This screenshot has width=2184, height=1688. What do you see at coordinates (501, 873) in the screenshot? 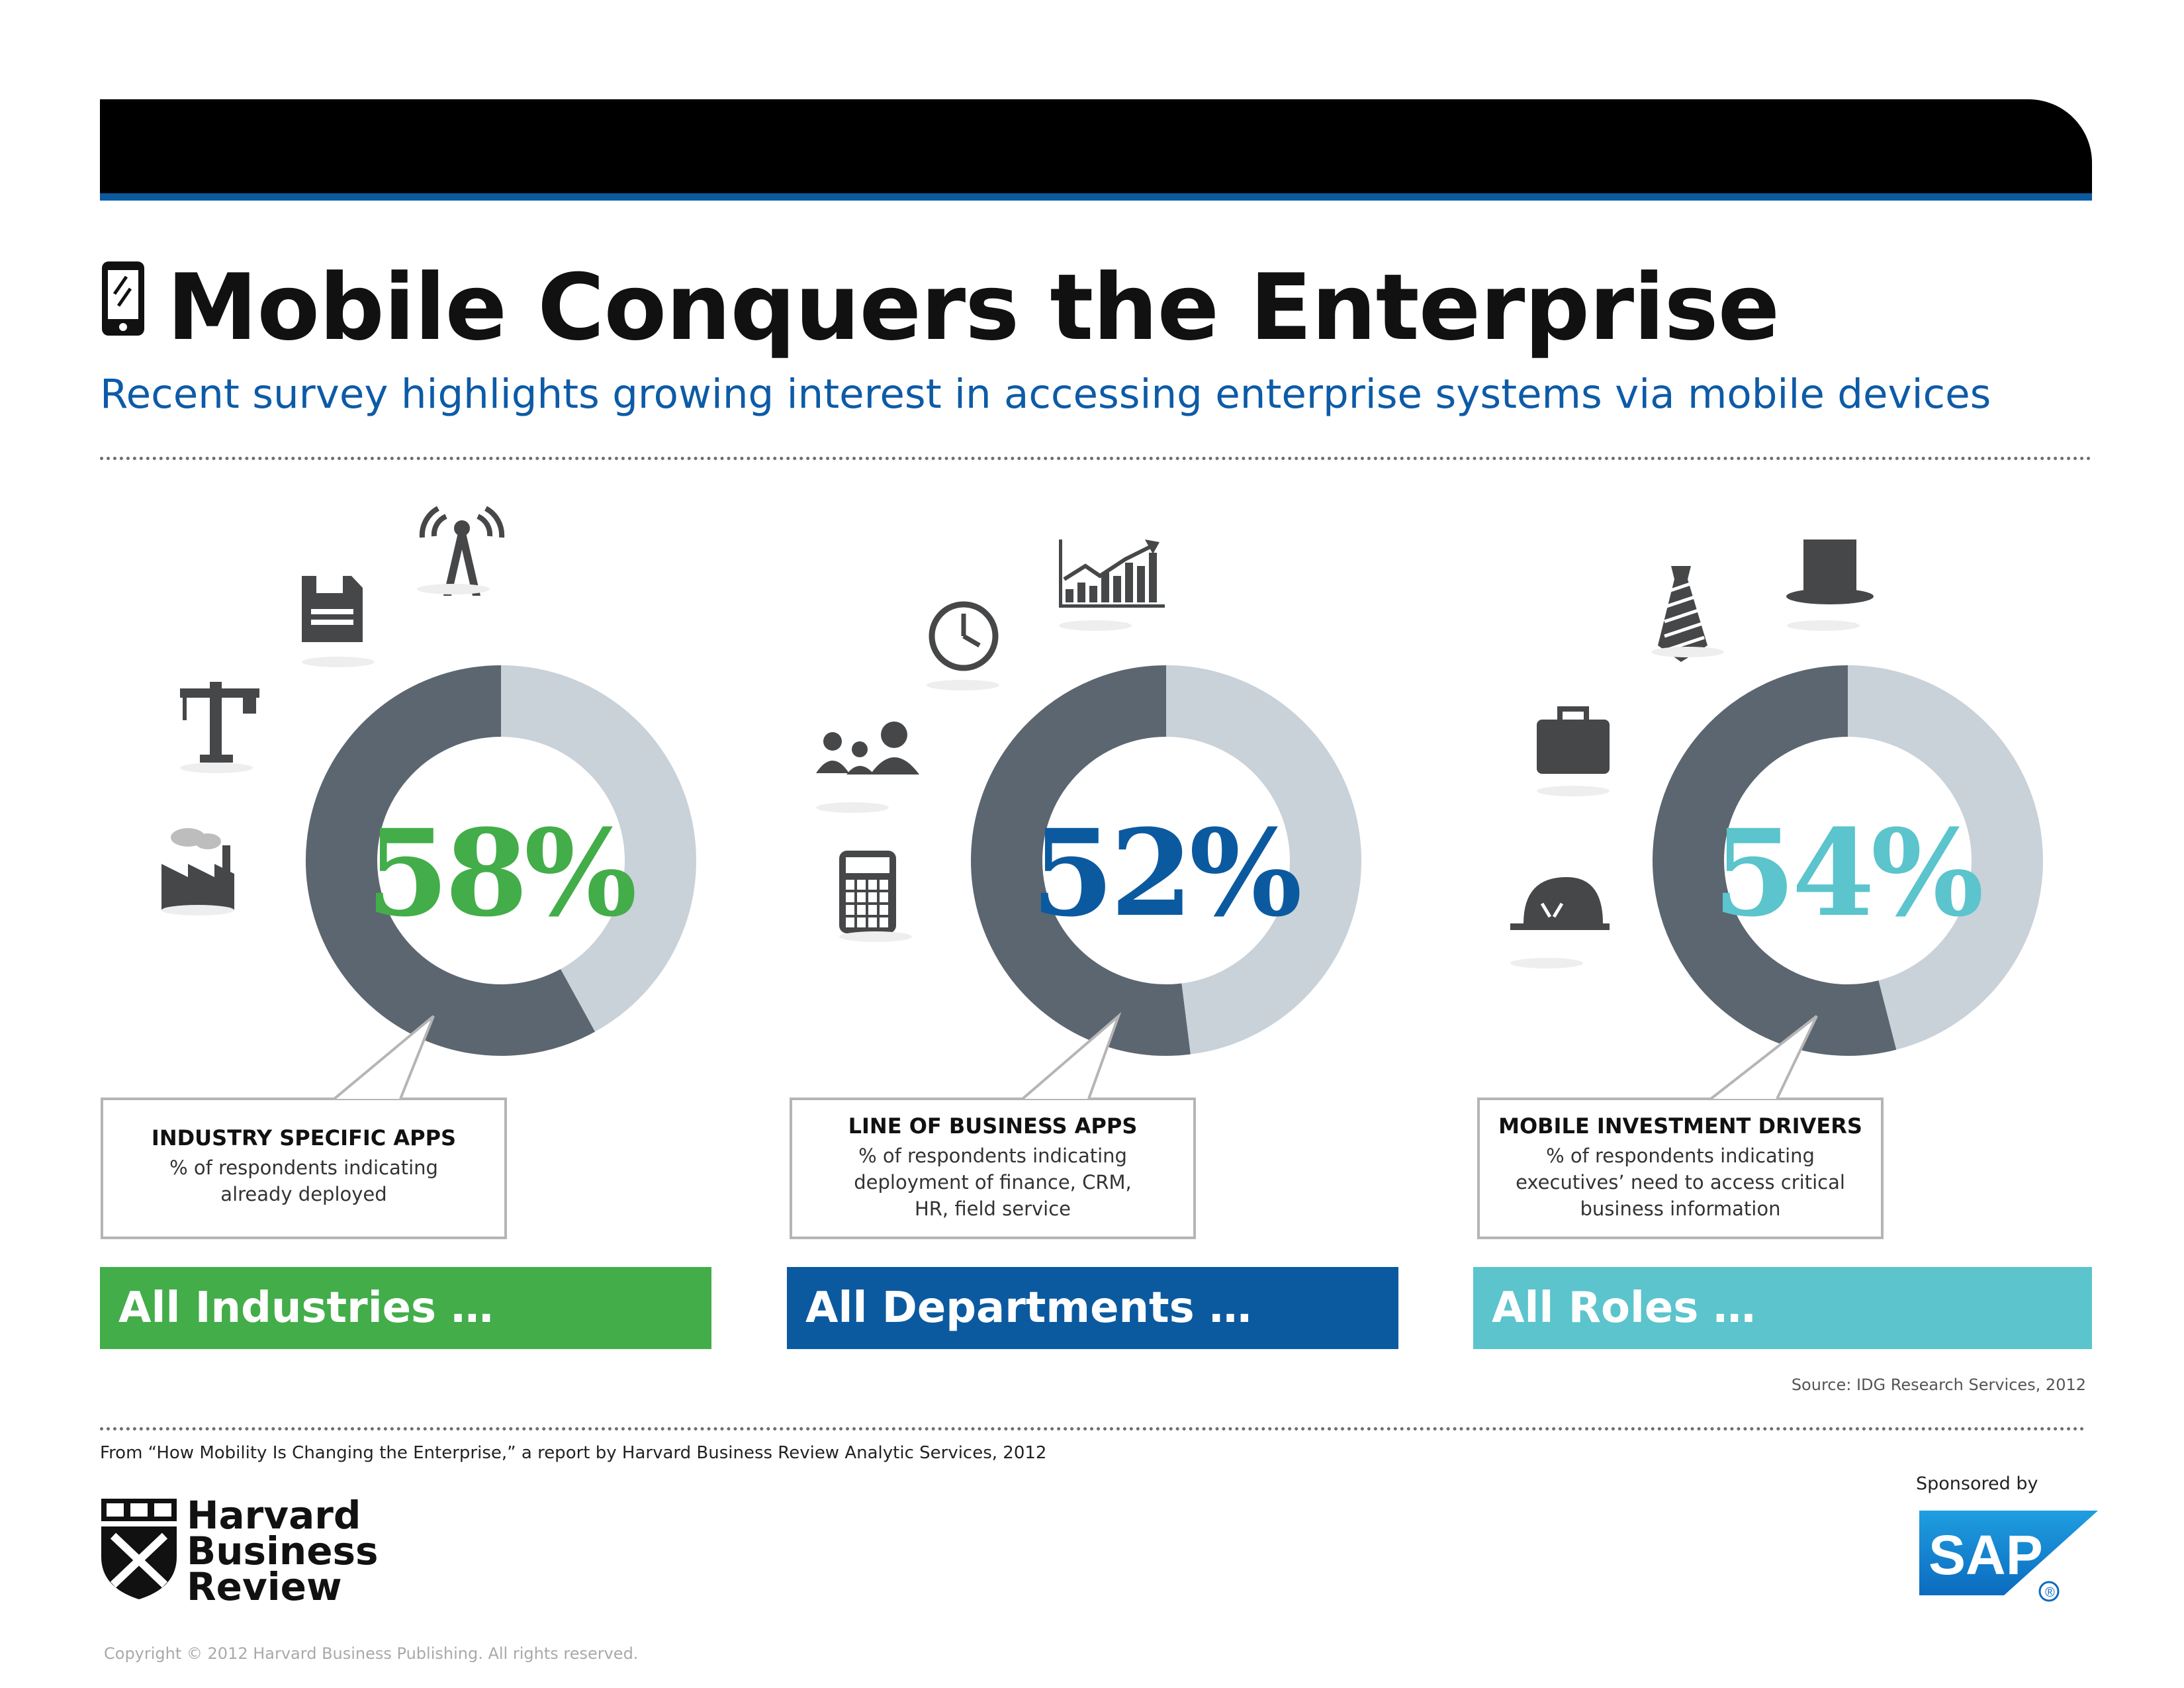
I see `percent-label-industries: 58%` at bounding box center [501, 873].